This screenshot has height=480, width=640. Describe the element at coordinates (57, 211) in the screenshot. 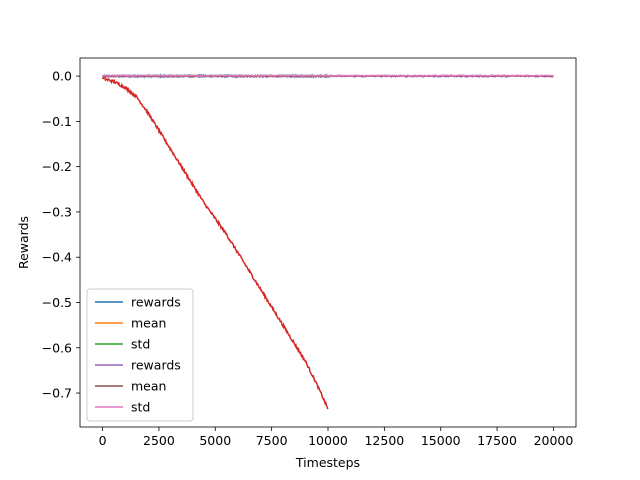

I see `y-tick-label: −0.3` at that location.